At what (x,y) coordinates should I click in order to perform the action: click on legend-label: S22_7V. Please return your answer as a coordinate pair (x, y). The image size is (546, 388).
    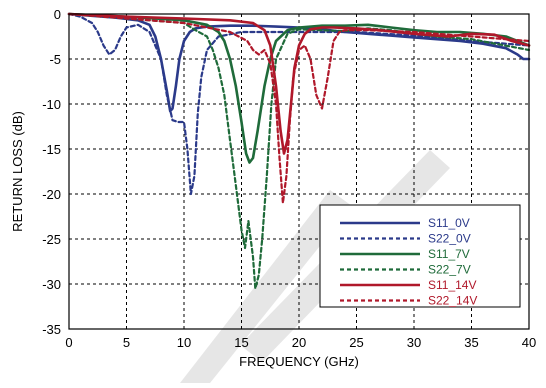
    Looking at the image, I should click on (449, 270).